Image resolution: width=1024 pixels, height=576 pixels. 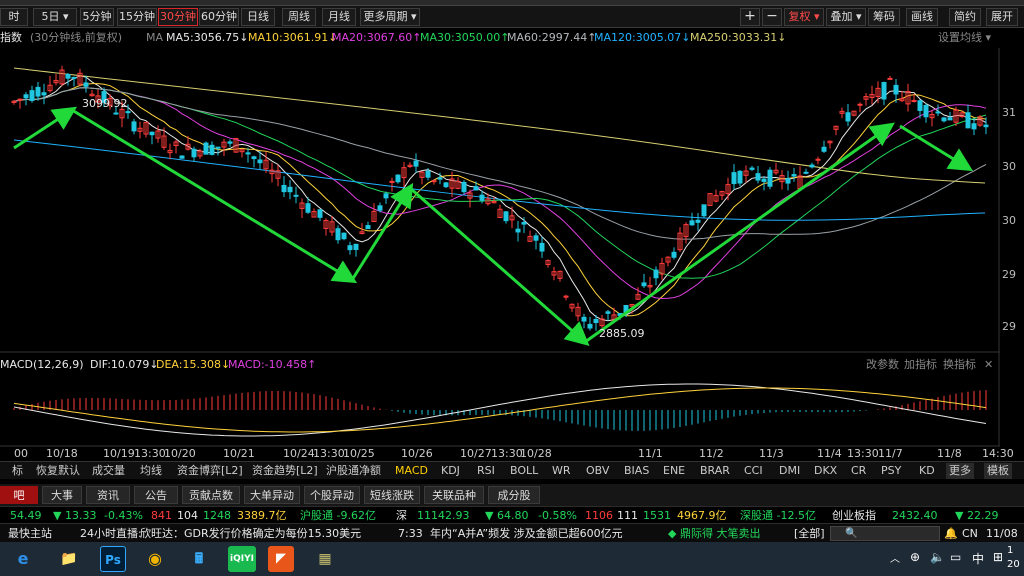 I want to click on period-15min-button: 15分钟, so click(x=137, y=17).